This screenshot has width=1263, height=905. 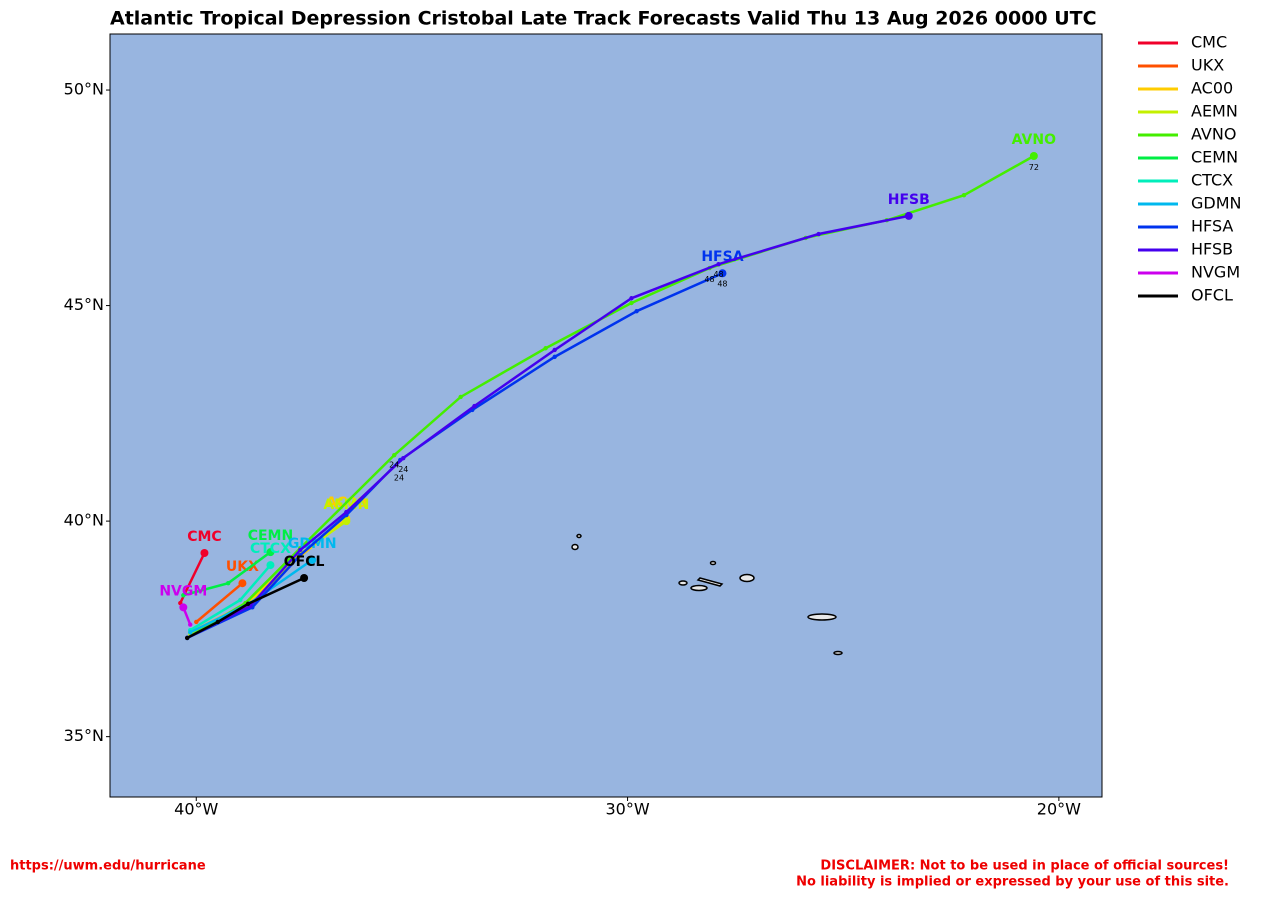 What do you see at coordinates (204, 537) in the screenshot?
I see `track-label: CMC` at bounding box center [204, 537].